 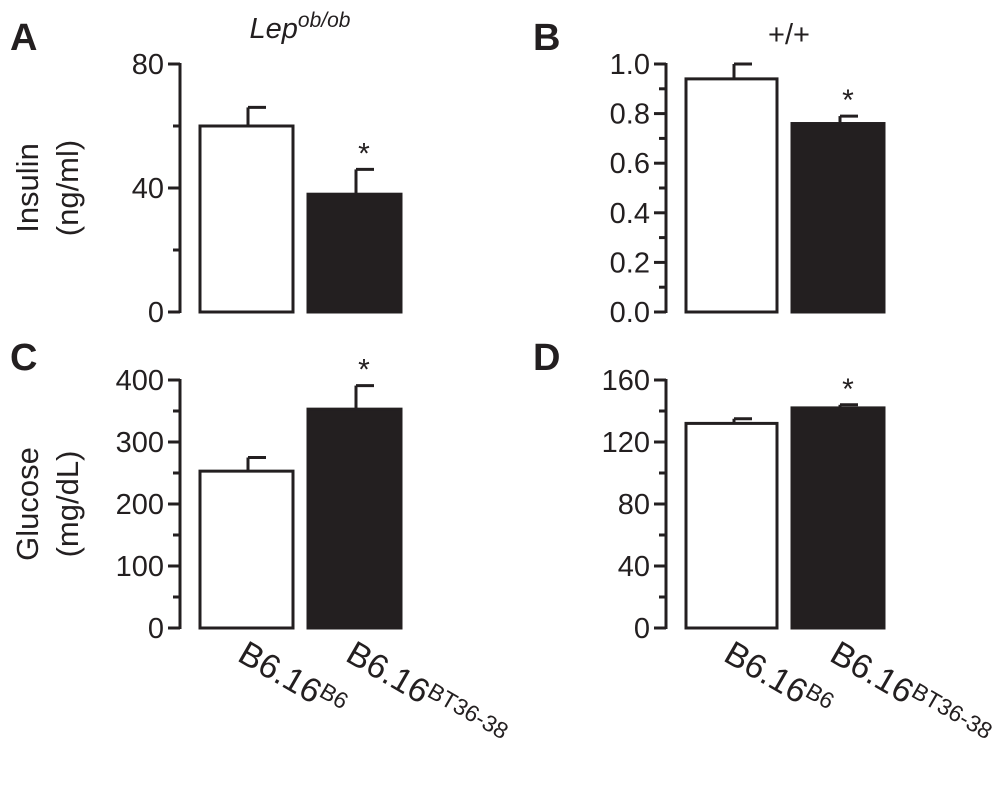 What do you see at coordinates (789, 35) in the screenshot?
I see `chart-title: +/+` at bounding box center [789, 35].